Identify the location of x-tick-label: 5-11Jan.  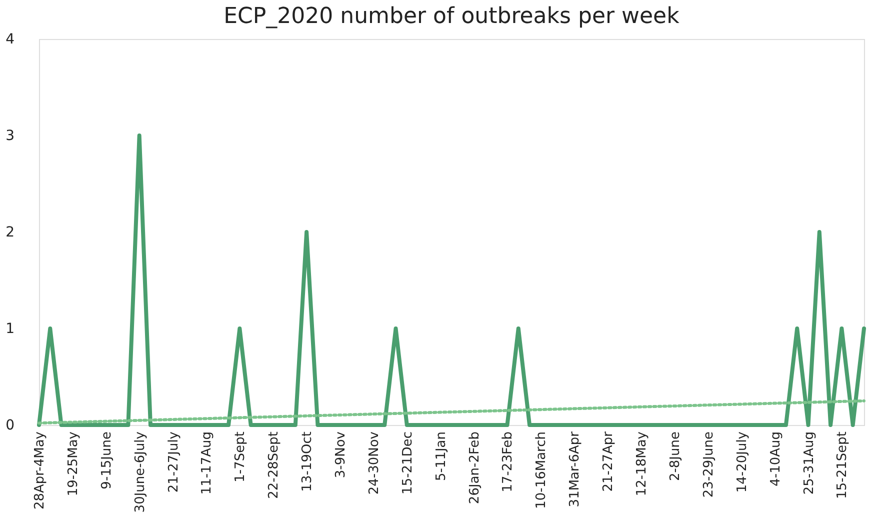
(441, 457).